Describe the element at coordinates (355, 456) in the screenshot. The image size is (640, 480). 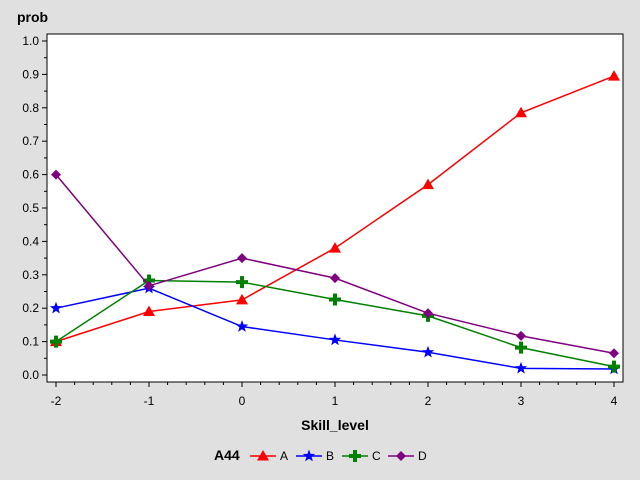
I see `legend-c-marker` at that location.